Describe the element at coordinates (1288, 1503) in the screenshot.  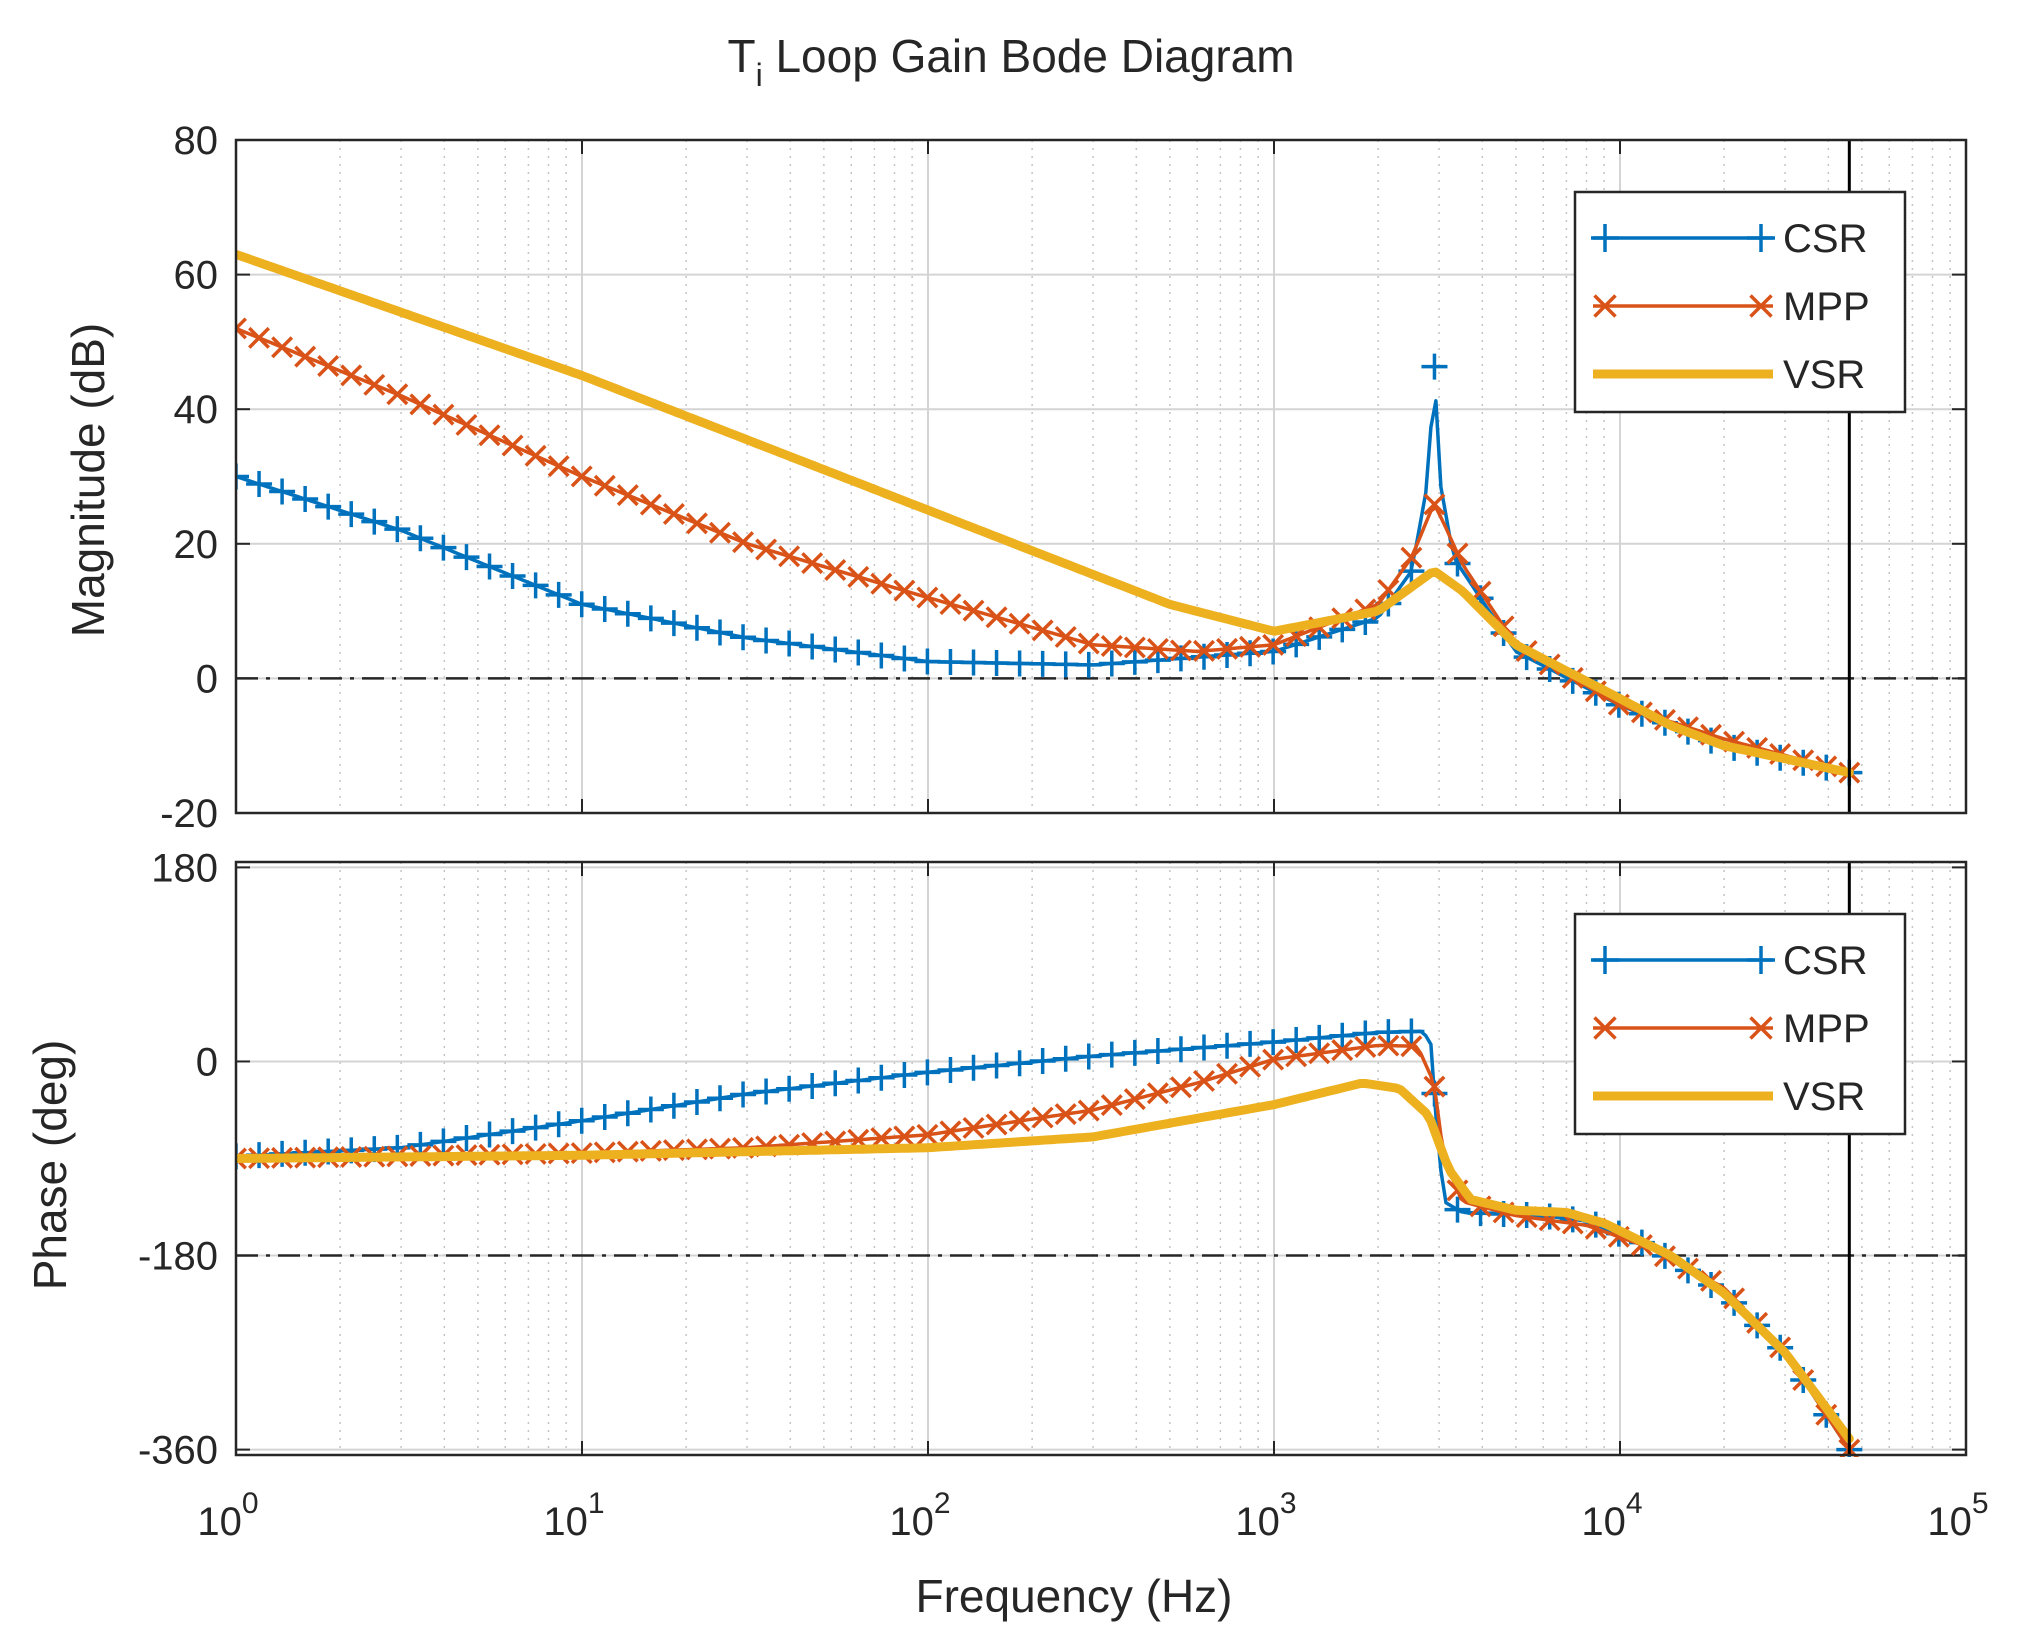
I see `x-tick-exponent: 3` at that location.